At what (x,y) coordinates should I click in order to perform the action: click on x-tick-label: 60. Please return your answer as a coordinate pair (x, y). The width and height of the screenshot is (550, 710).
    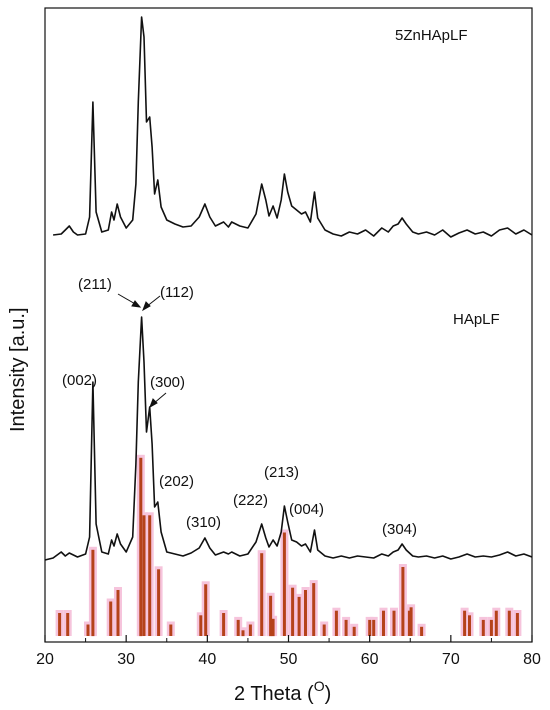
    Looking at the image, I should click on (370, 659).